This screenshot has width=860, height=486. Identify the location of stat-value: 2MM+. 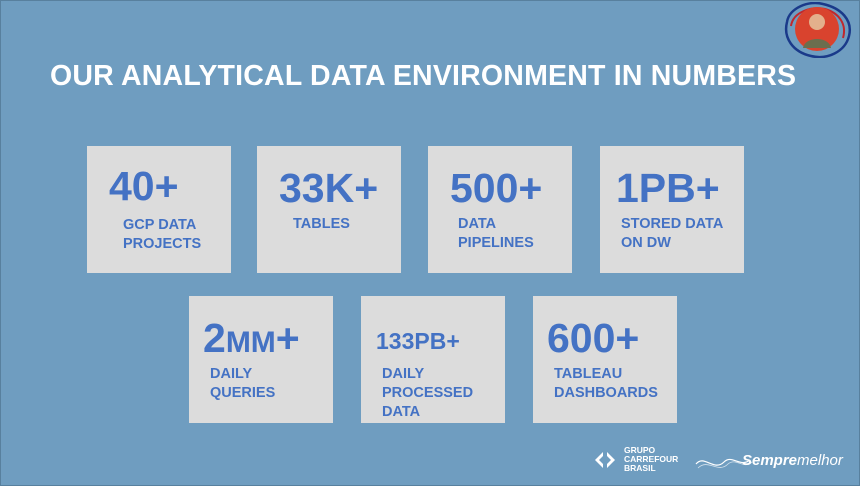
(251, 338).